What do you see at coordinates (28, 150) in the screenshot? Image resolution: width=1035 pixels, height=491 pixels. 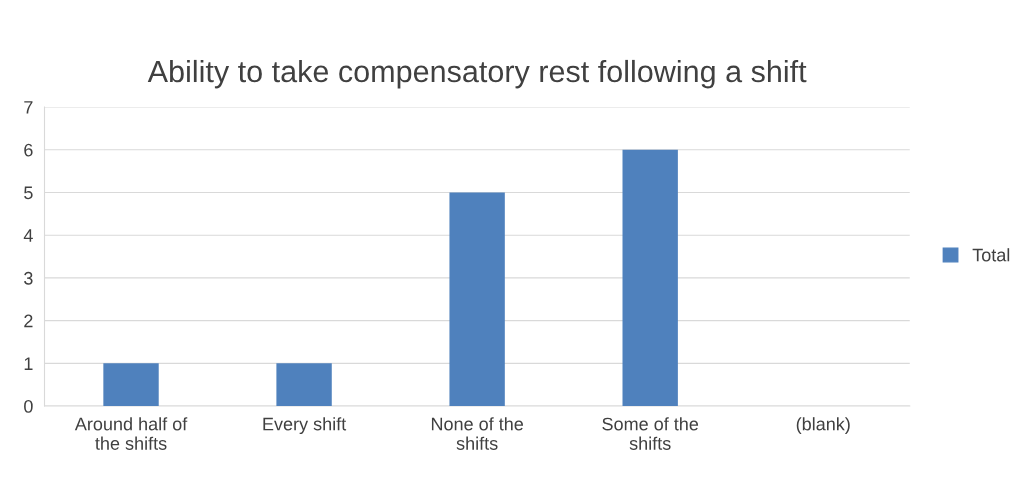 I see `y-tick-label: 6` at bounding box center [28, 150].